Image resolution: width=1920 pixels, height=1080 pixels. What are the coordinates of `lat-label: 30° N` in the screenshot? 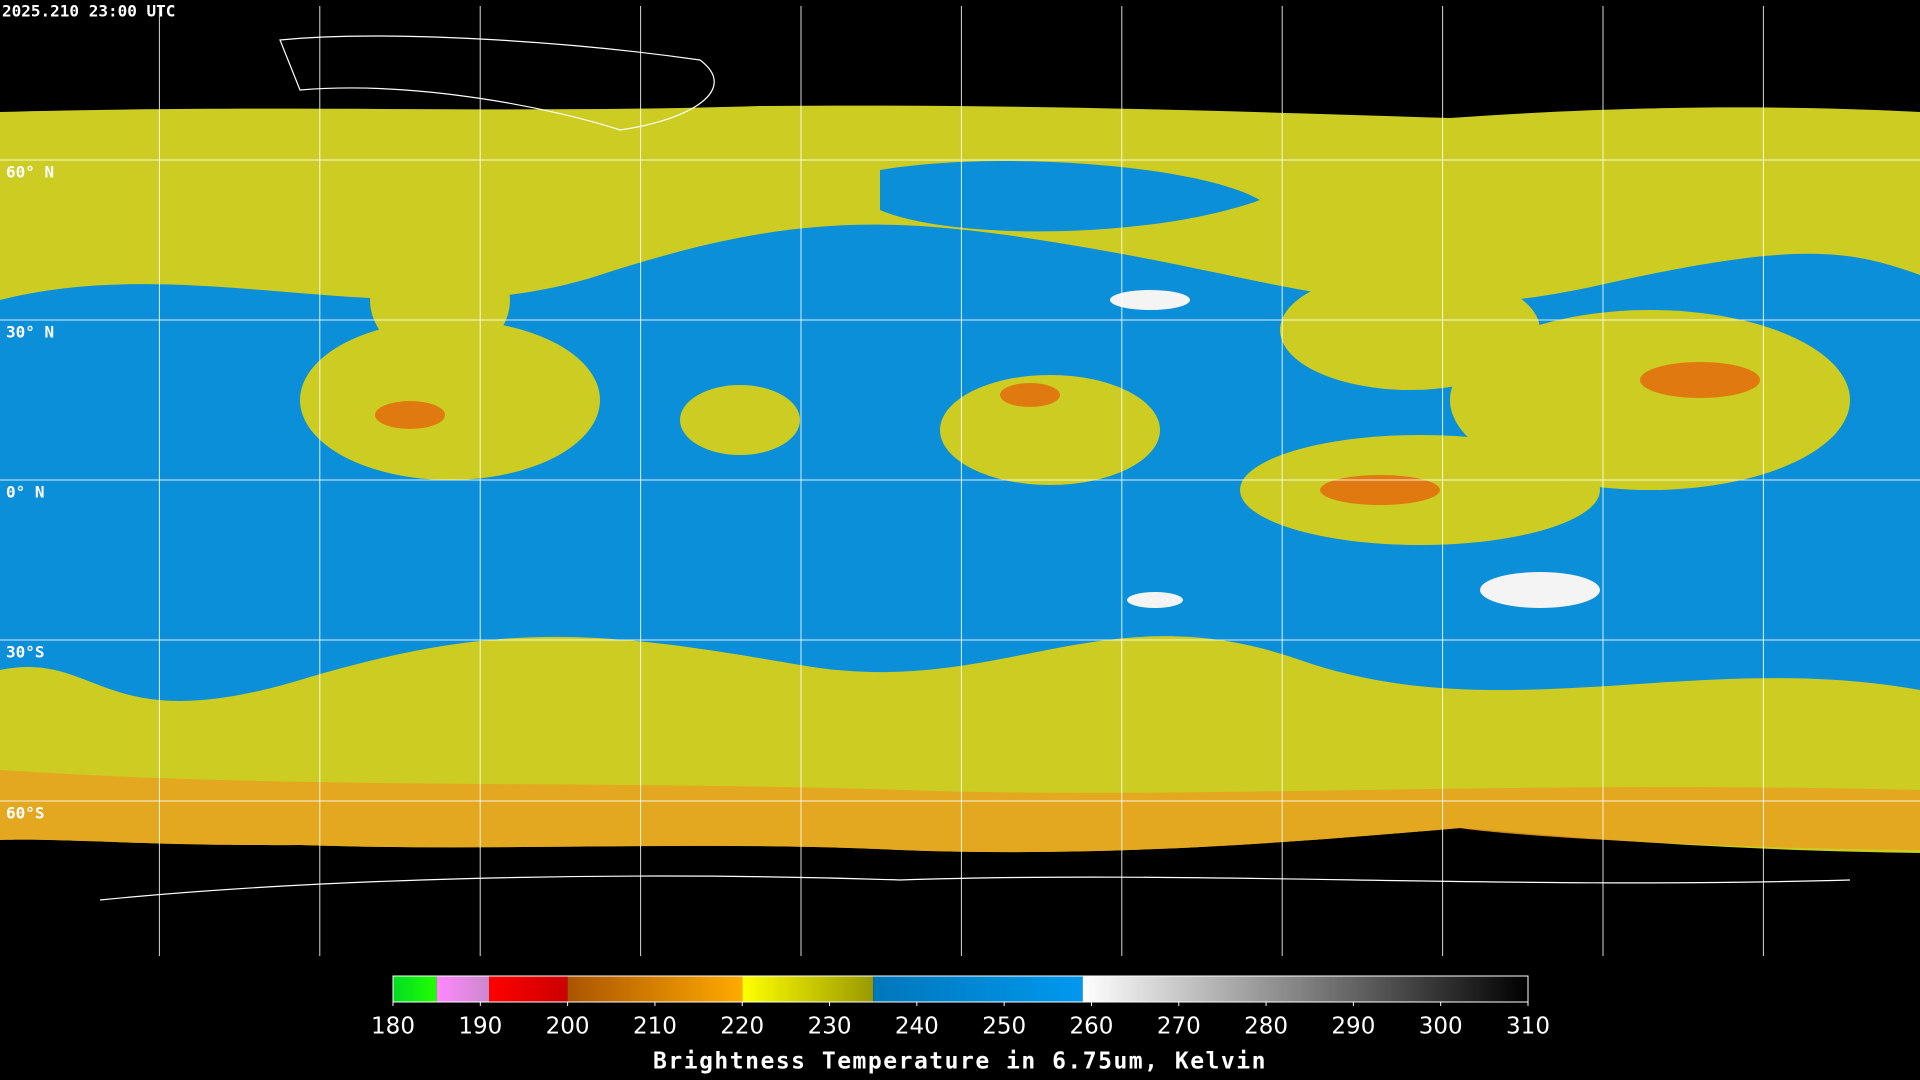 It's located at (30, 332).